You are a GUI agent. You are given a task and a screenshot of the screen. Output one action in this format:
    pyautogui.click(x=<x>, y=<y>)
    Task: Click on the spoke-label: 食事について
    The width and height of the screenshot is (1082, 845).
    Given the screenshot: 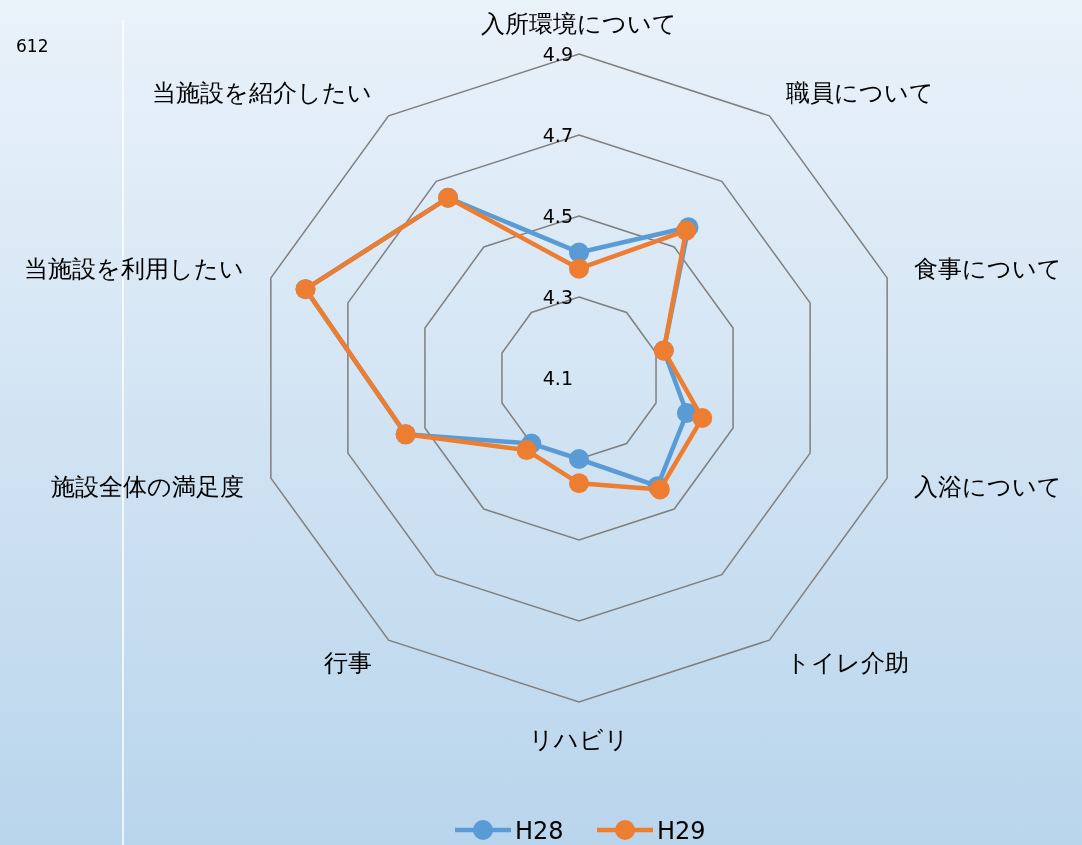 What is the action you would take?
    pyautogui.click(x=987, y=269)
    